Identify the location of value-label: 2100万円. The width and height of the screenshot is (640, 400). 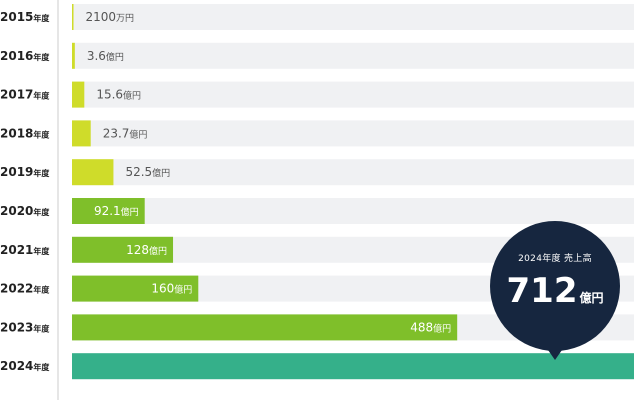
(110, 17).